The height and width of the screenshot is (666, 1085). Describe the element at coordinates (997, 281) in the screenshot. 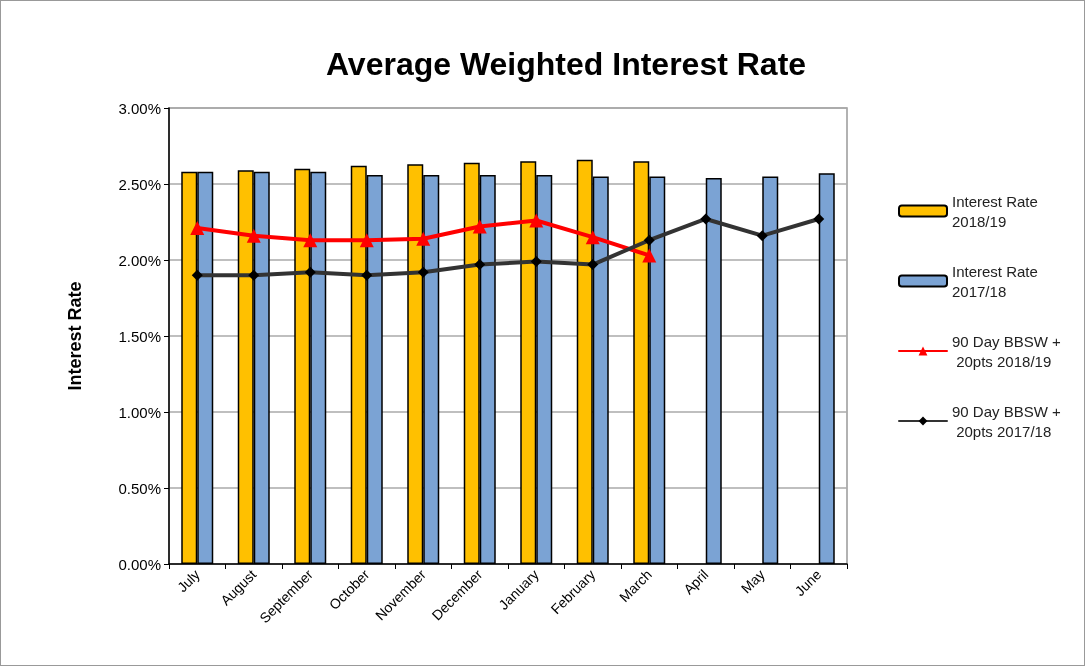

I see `legend-label: Interest Rate 2017/18` at that location.